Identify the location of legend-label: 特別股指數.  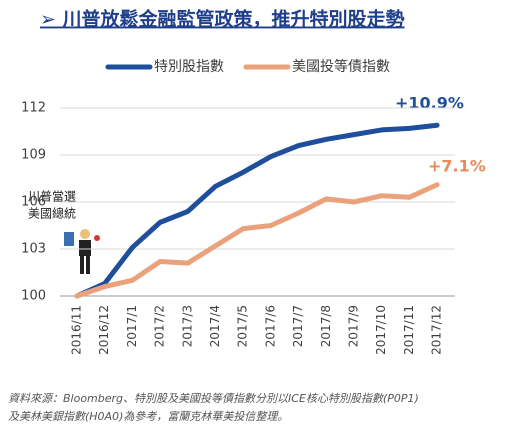
(189, 67).